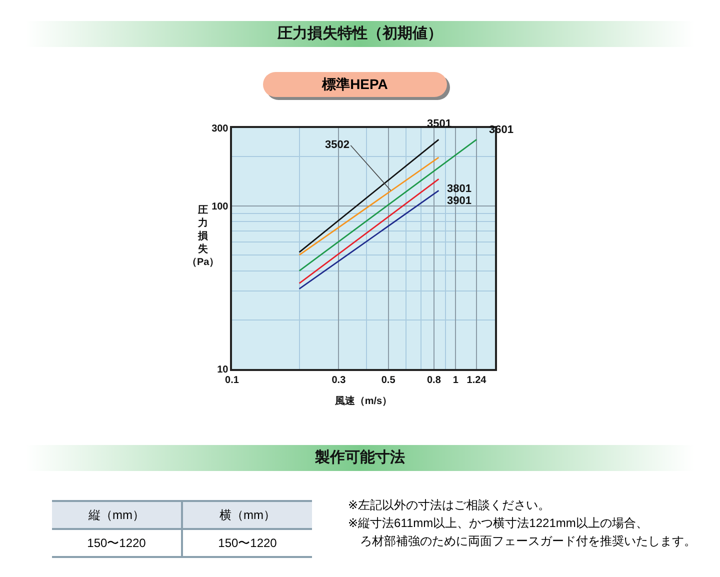  Describe the element at coordinates (247, 515) in the screenshot. I see `category-label: 横（mm）` at that location.